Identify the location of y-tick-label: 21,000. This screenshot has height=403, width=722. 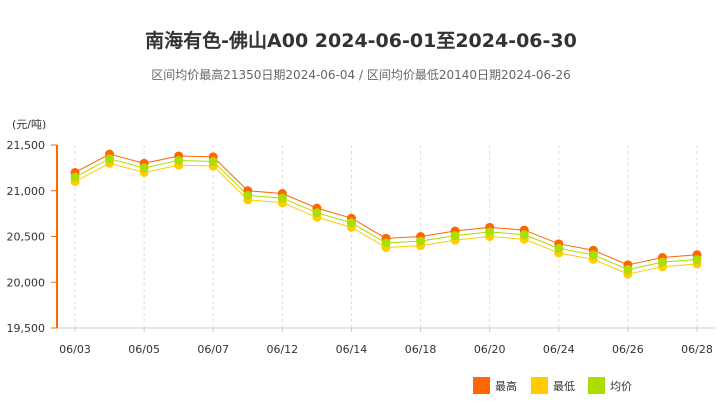
(26, 191).